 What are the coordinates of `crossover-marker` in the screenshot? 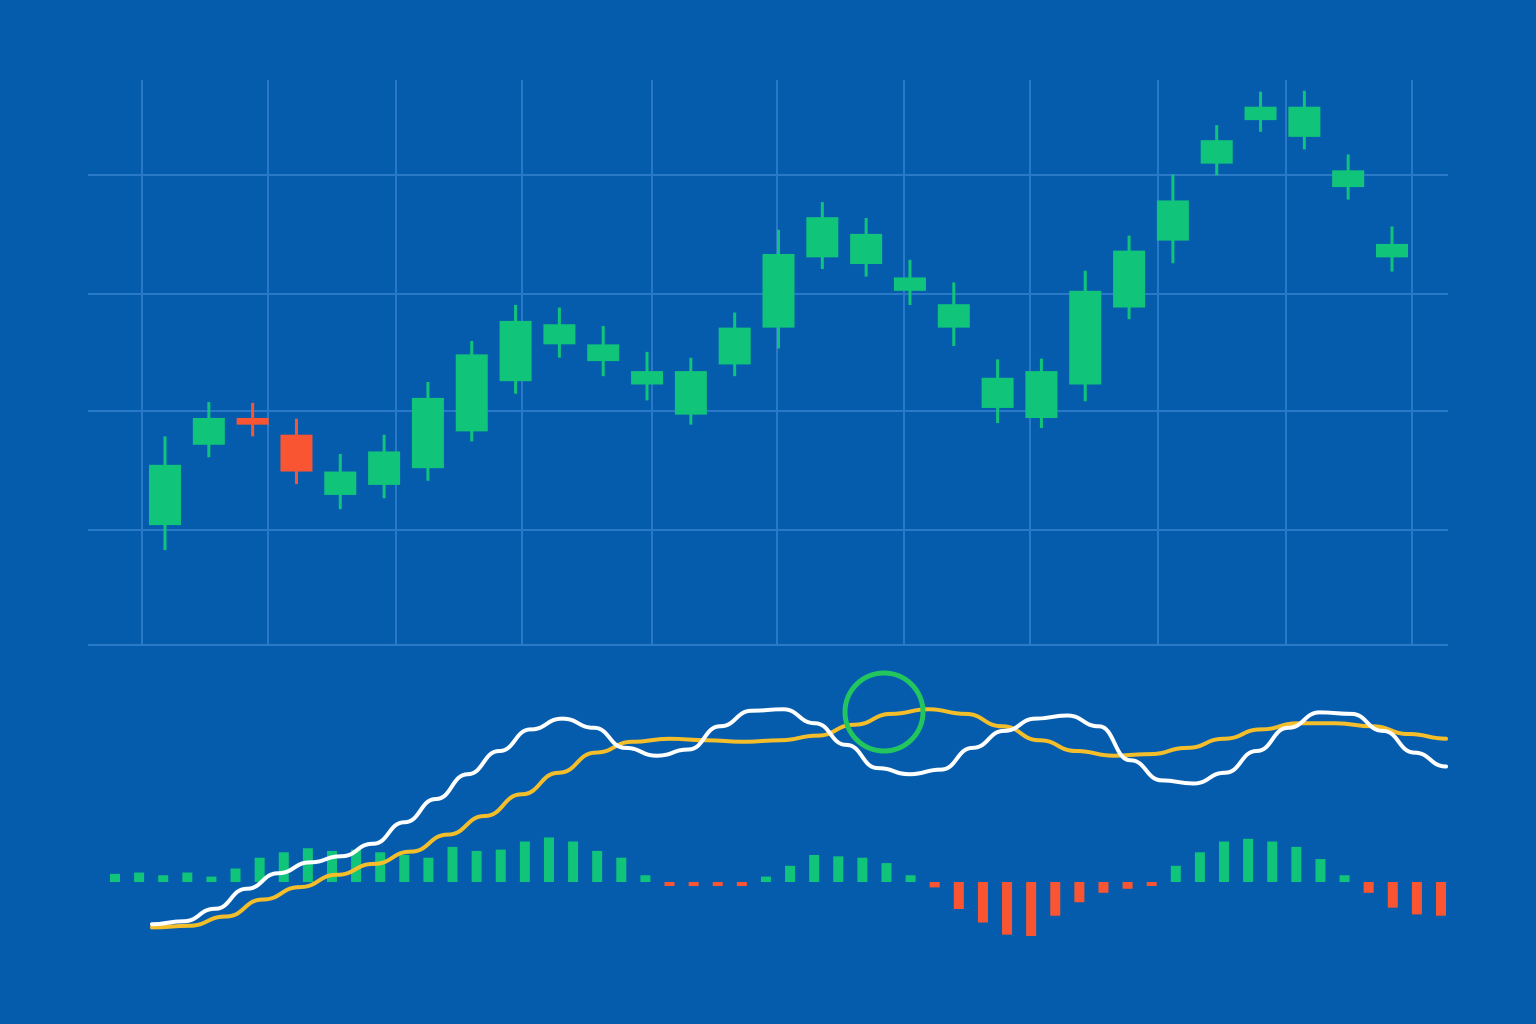 It's located at (884, 712).